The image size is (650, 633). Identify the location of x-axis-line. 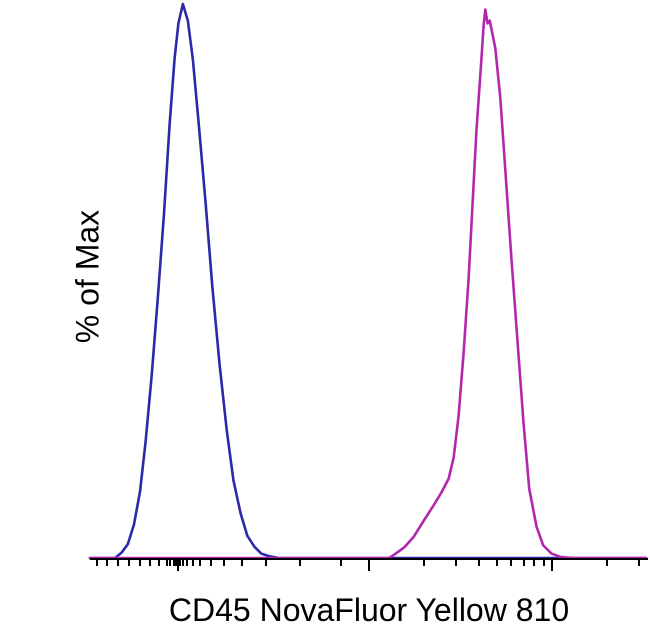
(369, 559).